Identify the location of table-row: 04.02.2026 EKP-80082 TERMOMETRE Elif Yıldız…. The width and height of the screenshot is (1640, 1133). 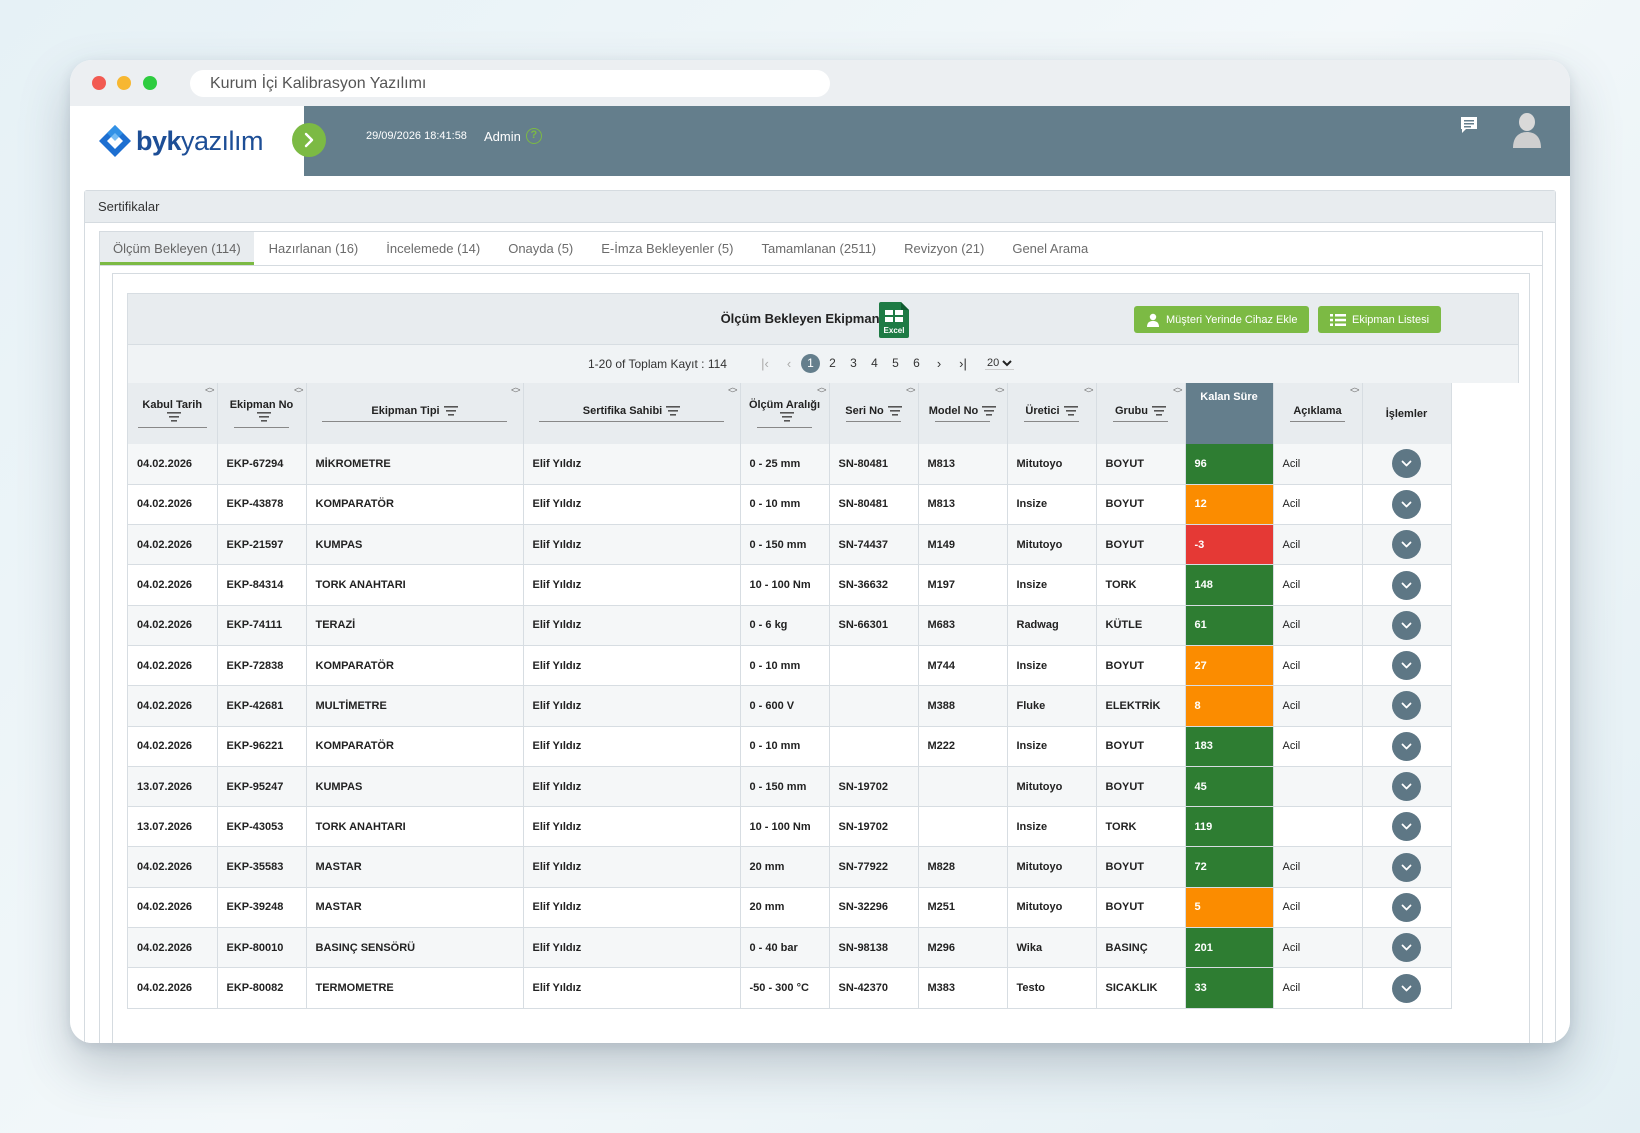
(790, 988).